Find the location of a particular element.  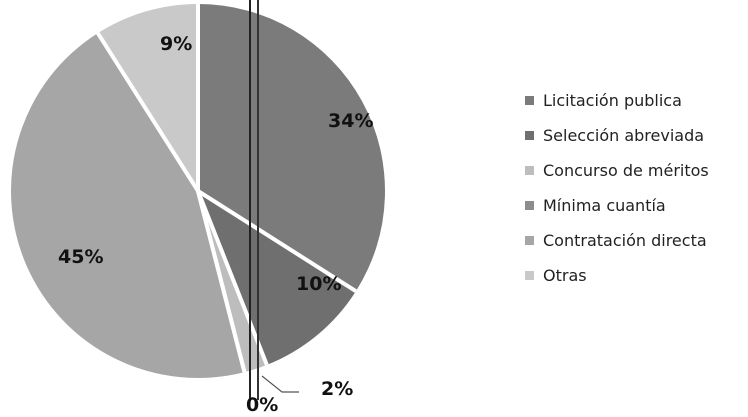

legend-item-contratacion-directa: Contratación directa is located at coordinates (617, 240).